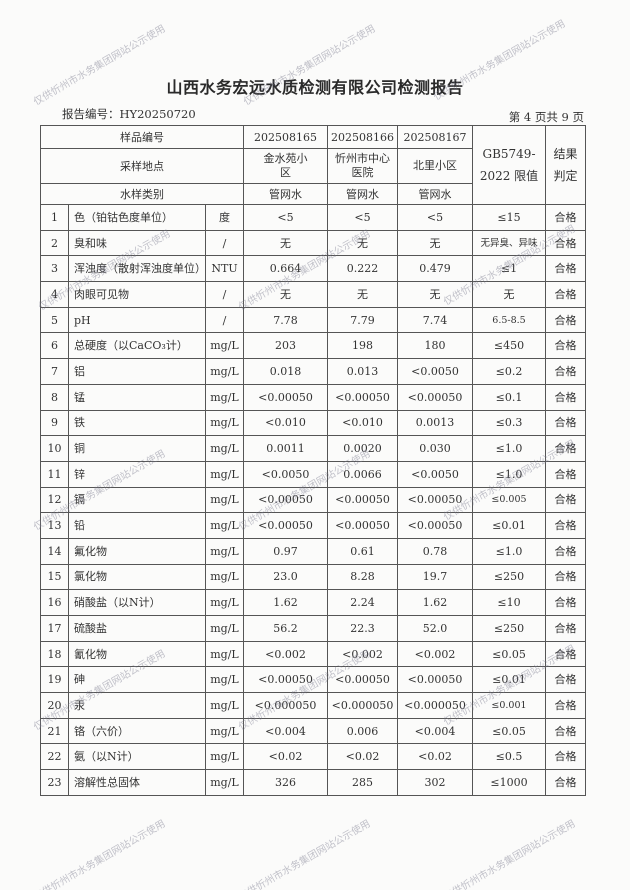 Image resolution: width=630 pixels, height=890 pixels. Describe the element at coordinates (137, 423) in the screenshot. I see `item-name: 铁` at that location.